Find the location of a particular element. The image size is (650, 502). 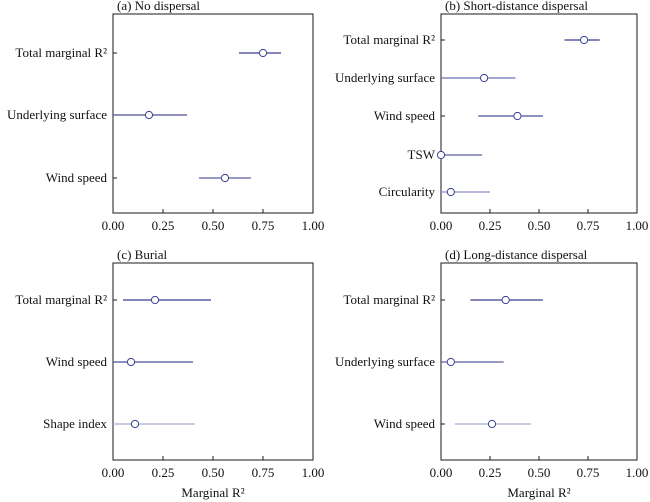

category-label: TSW is located at coordinates (422, 154).